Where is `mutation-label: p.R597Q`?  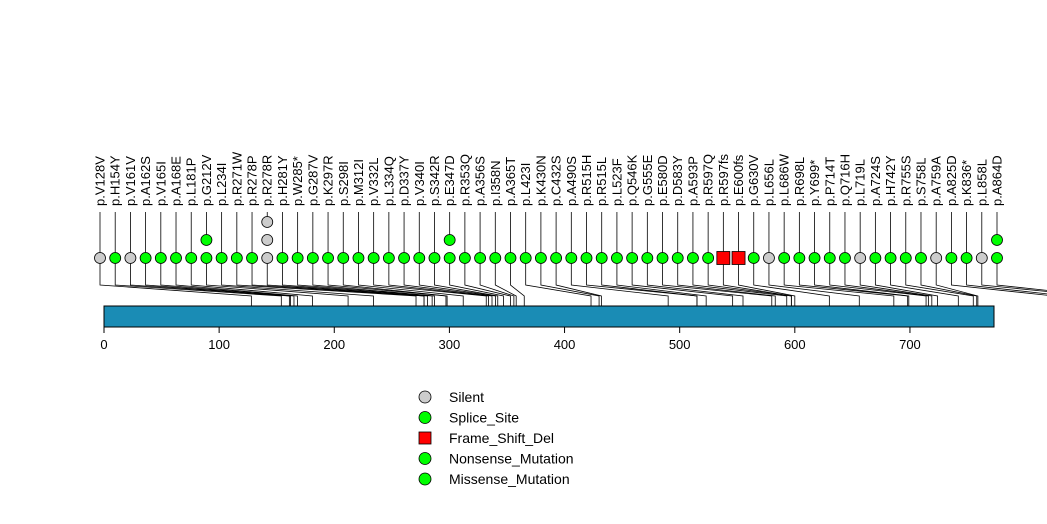
mutation-label: p.R597Q is located at coordinates (708, 180).